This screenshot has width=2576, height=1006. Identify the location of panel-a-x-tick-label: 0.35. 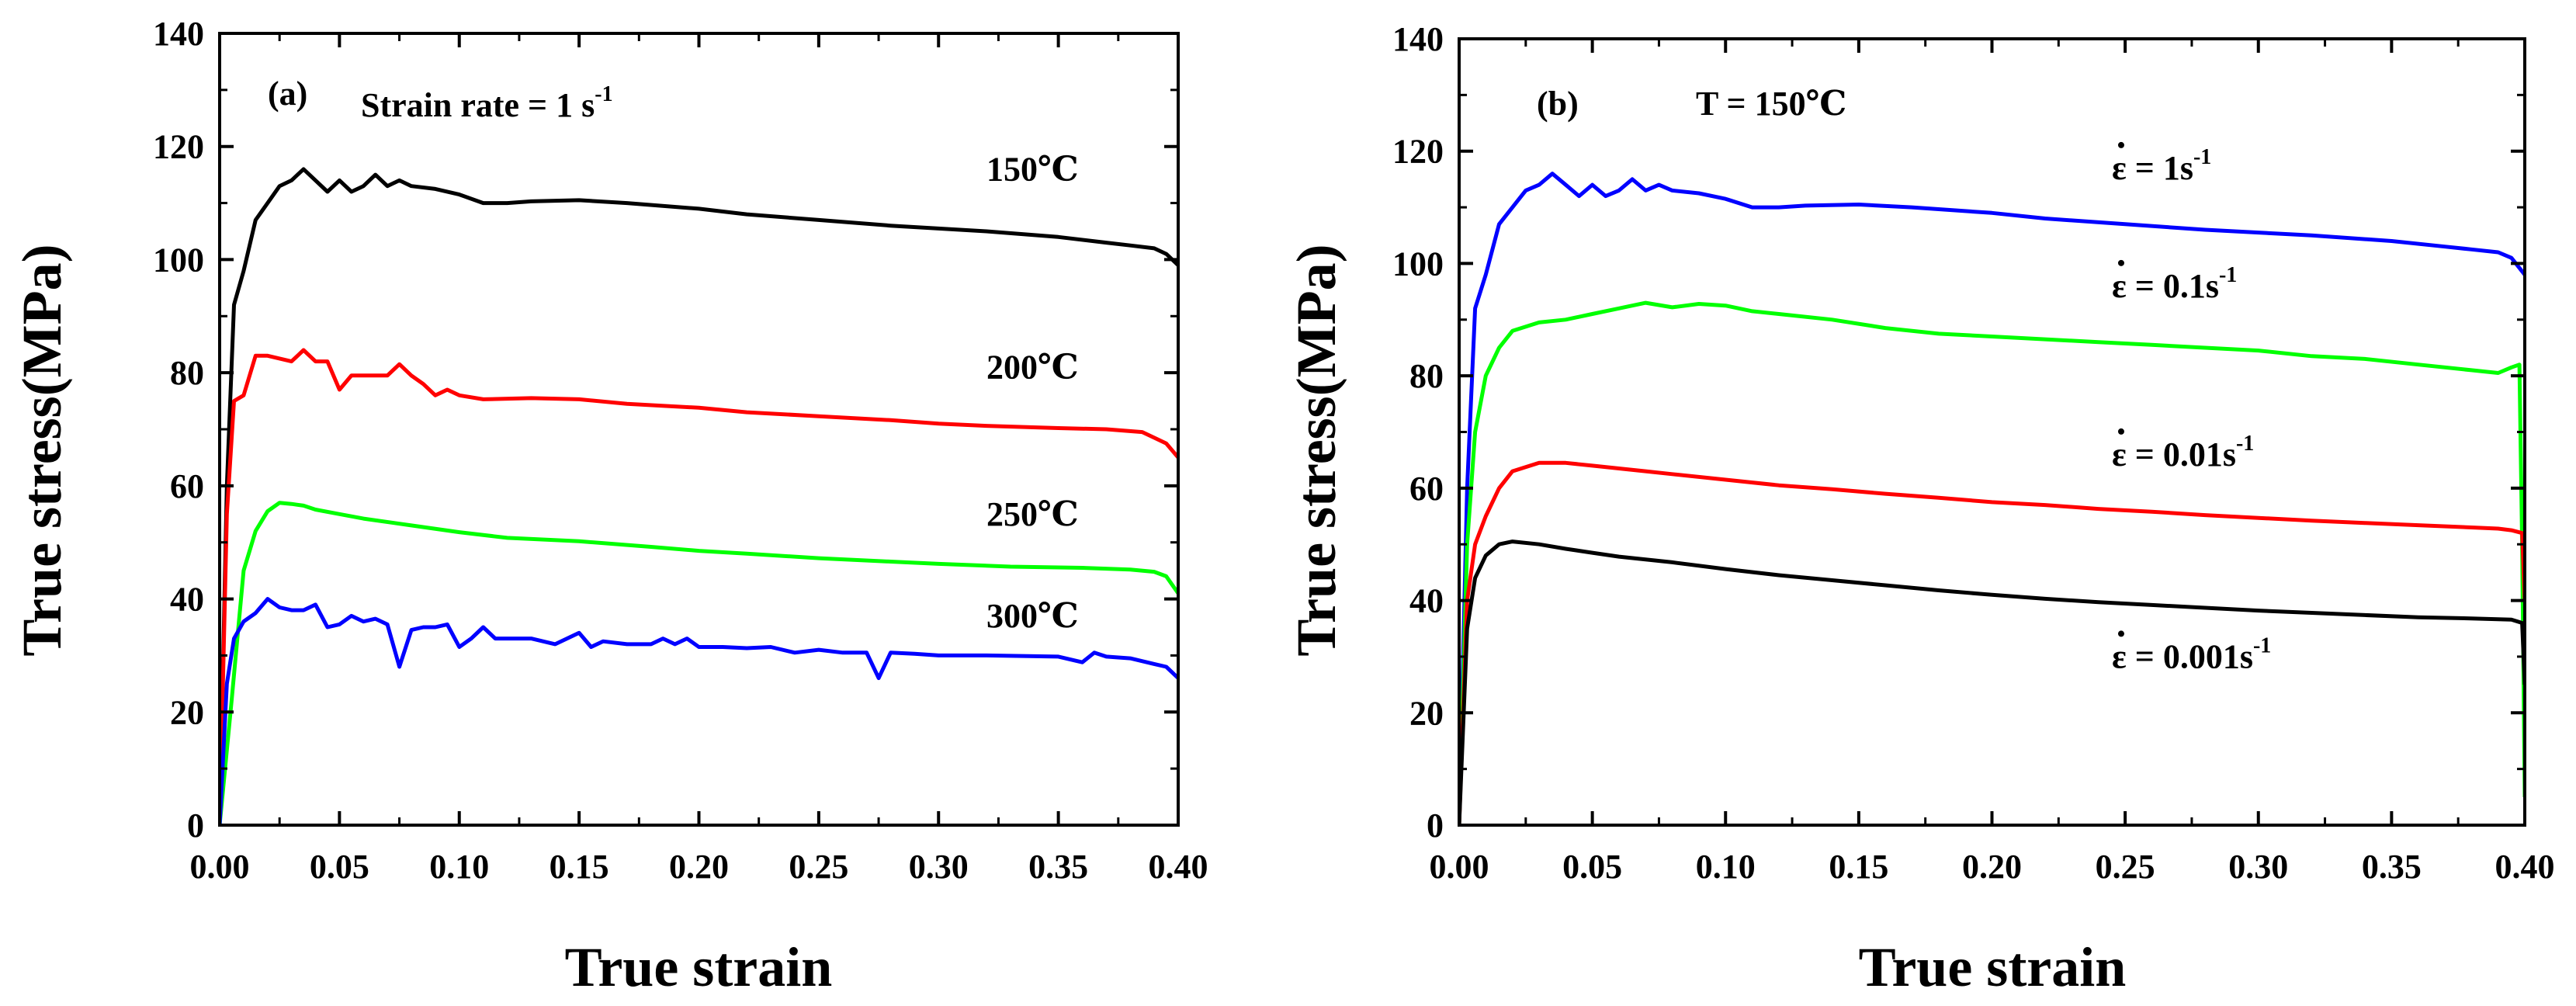
(1058, 867).